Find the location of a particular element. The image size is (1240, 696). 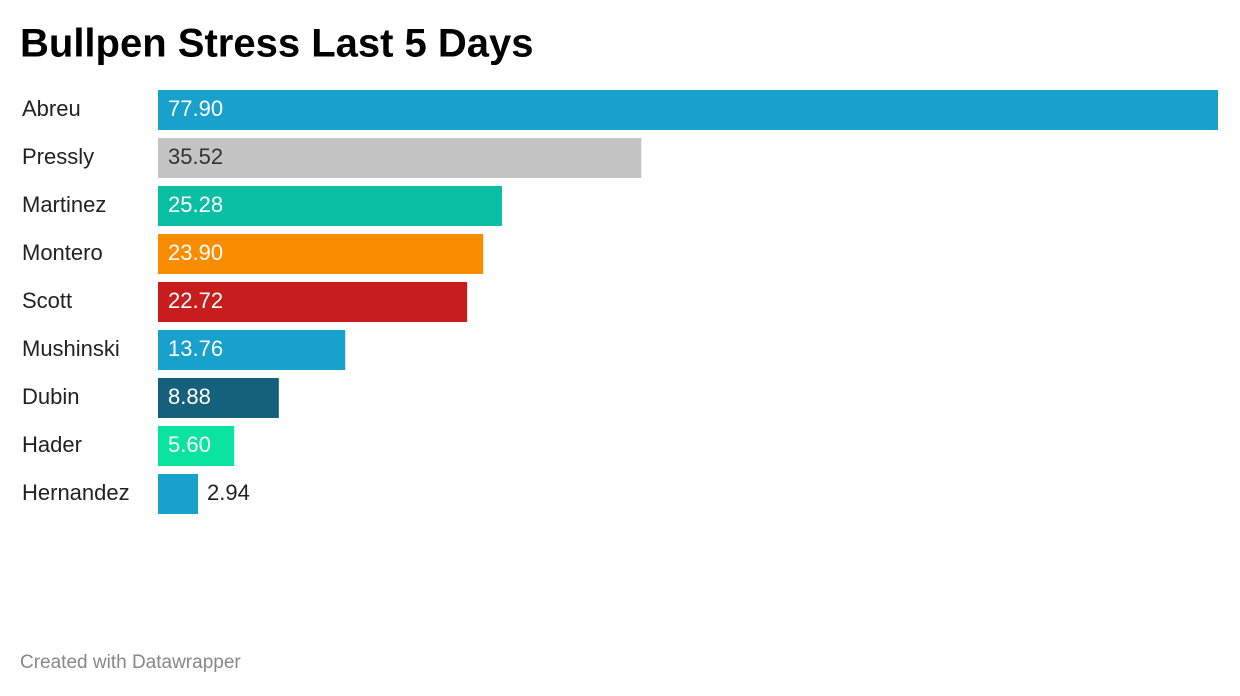

value-label: 23.90 is located at coordinates (195, 252).